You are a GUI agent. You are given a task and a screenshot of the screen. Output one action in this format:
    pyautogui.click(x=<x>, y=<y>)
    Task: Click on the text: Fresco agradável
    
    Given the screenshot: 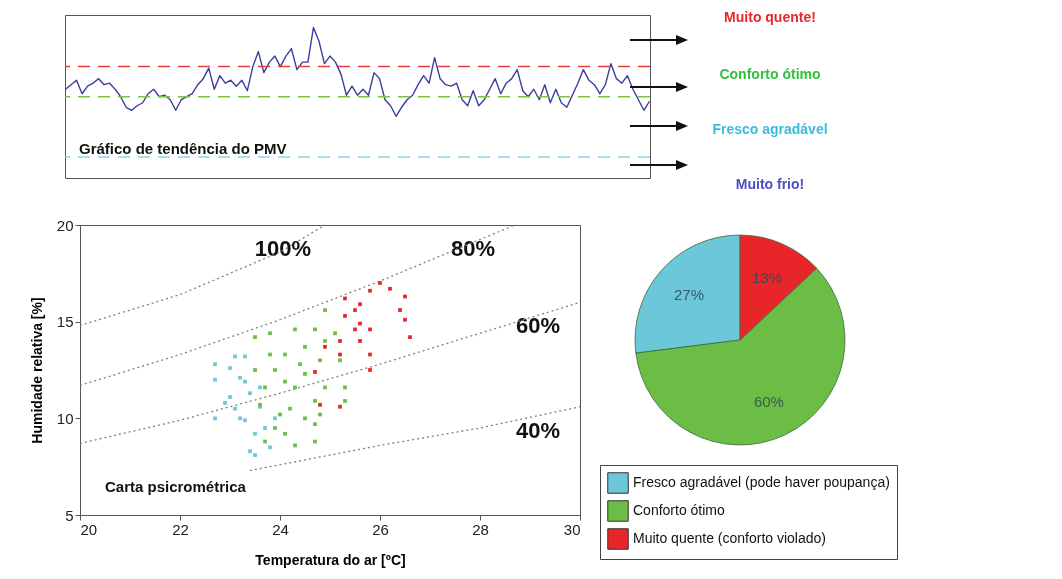 What is the action you would take?
    pyautogui.click(x=770, y=129)
    